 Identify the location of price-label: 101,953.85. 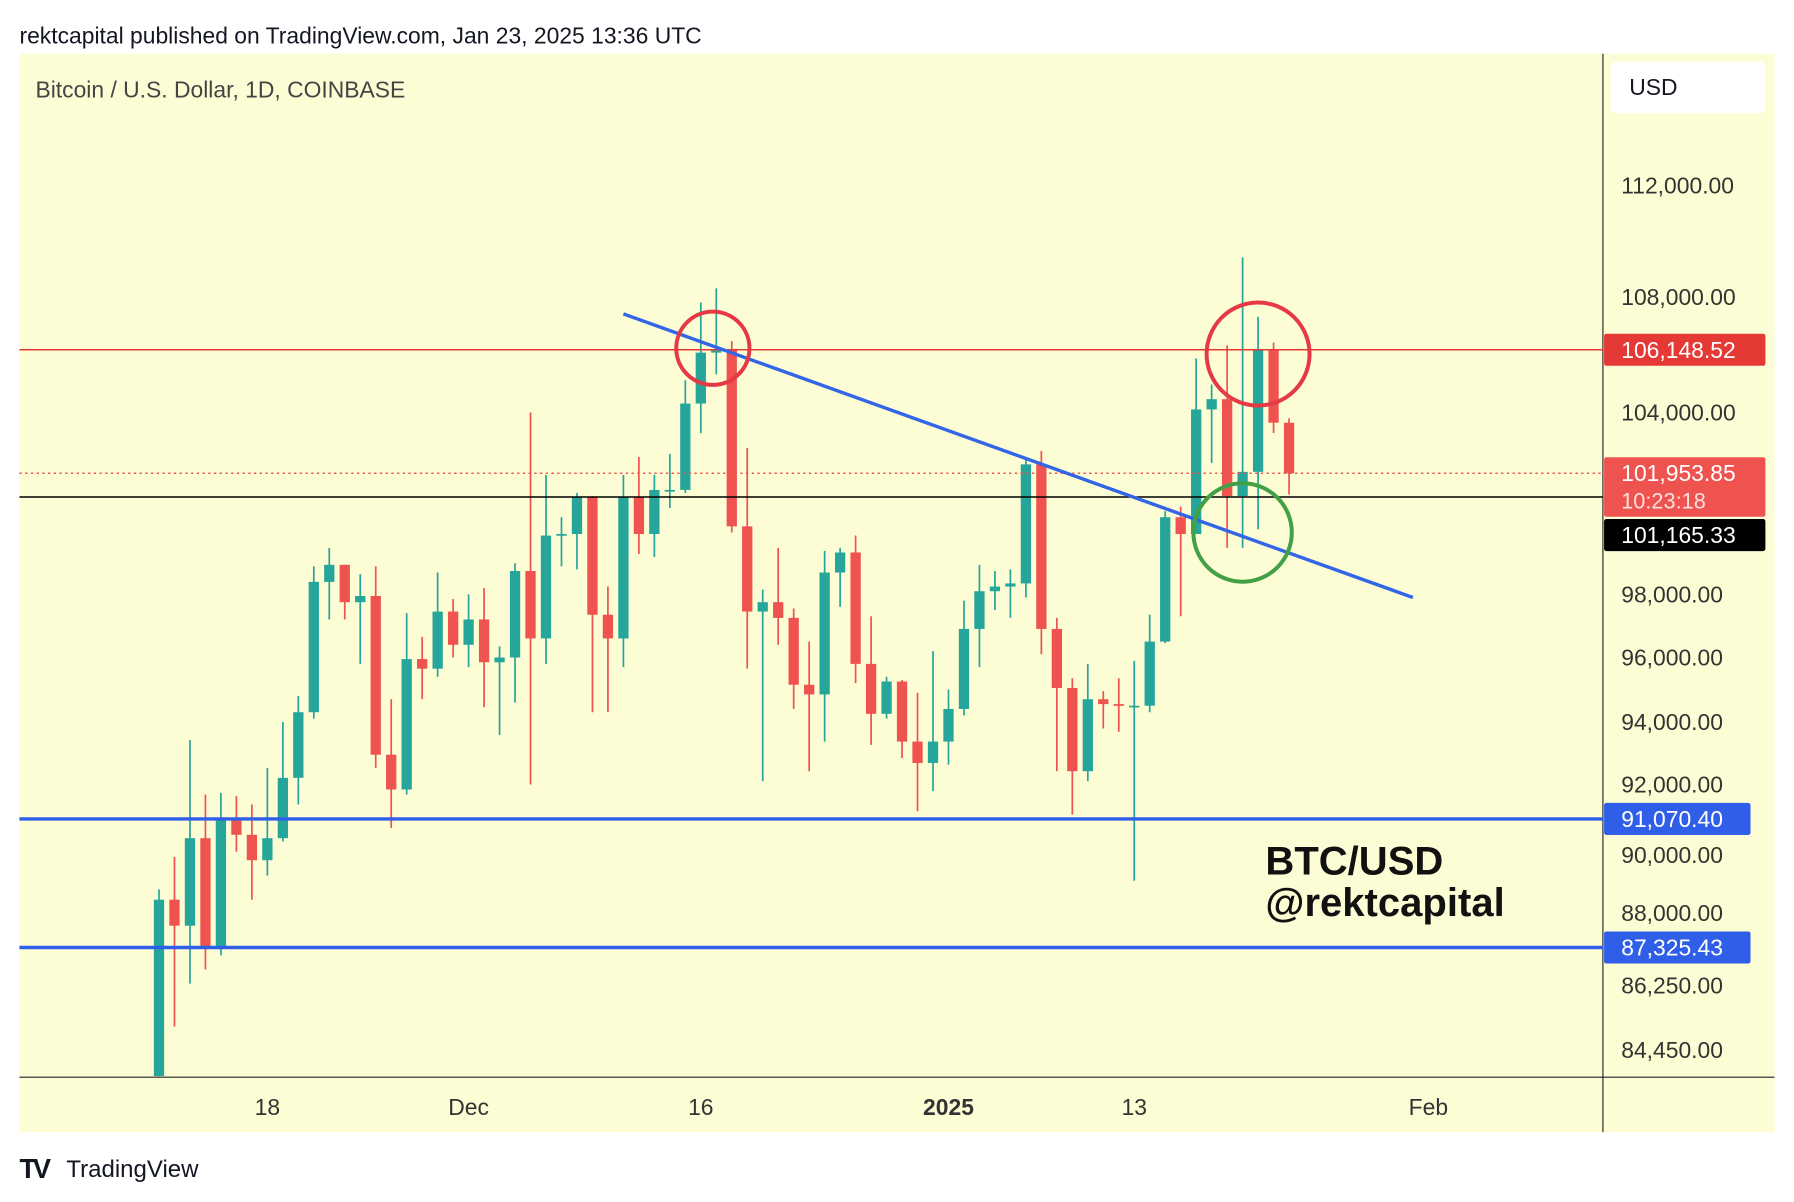
(1678, 473).